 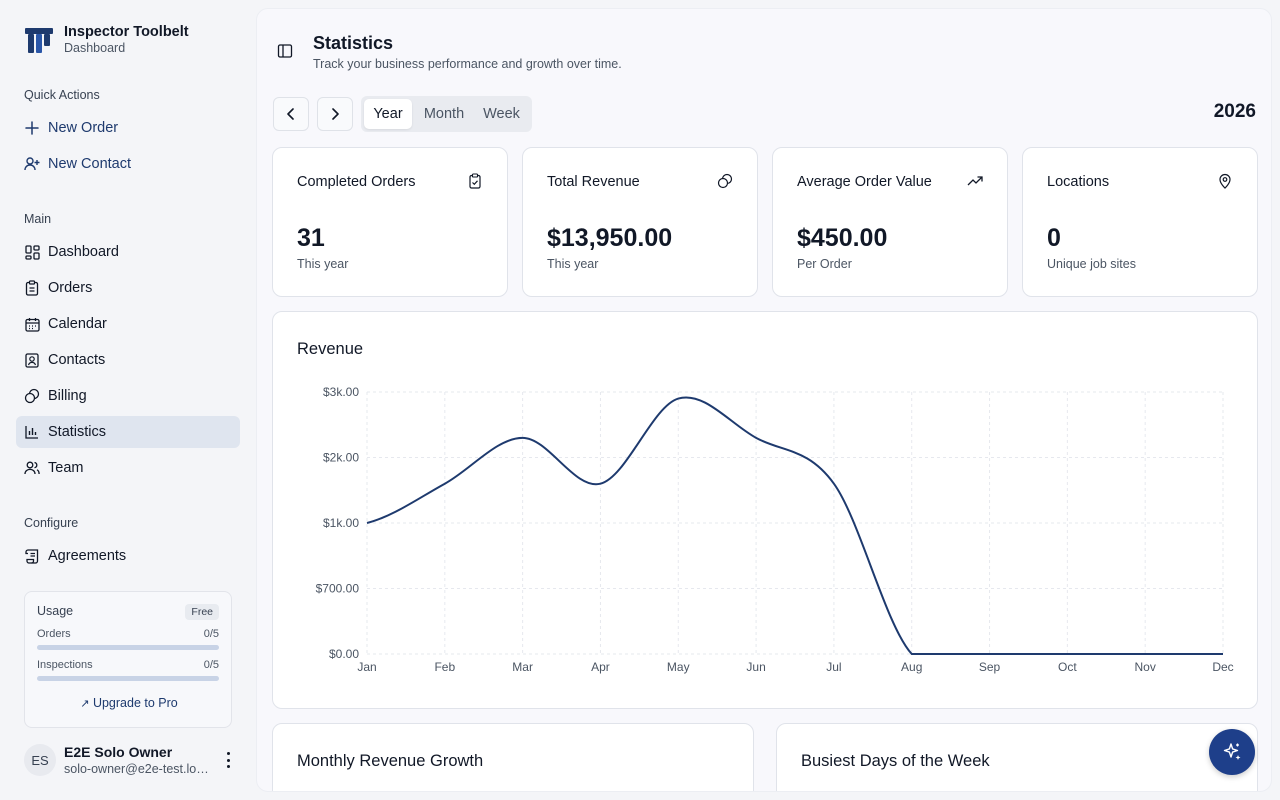 I want to click on x-tick-label: Sep, so click(x=990, y=667).